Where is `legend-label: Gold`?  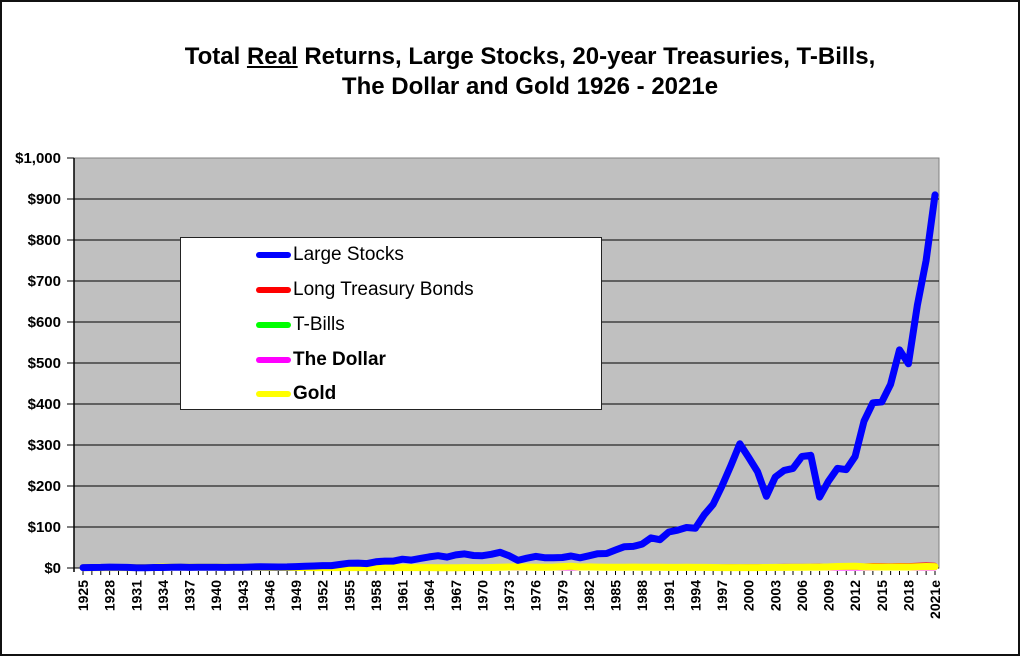
legend-label: Gold is located at coordinates (315, 393).